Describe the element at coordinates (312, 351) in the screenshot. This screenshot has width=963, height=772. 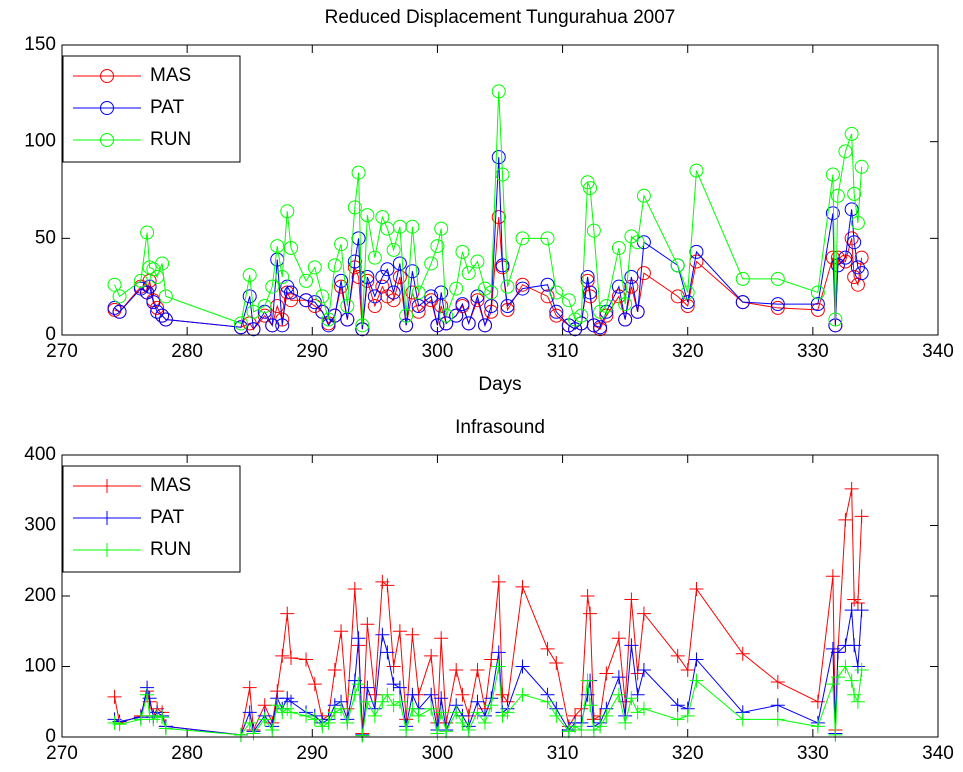
I see `x-tick-label: 290` at that location.